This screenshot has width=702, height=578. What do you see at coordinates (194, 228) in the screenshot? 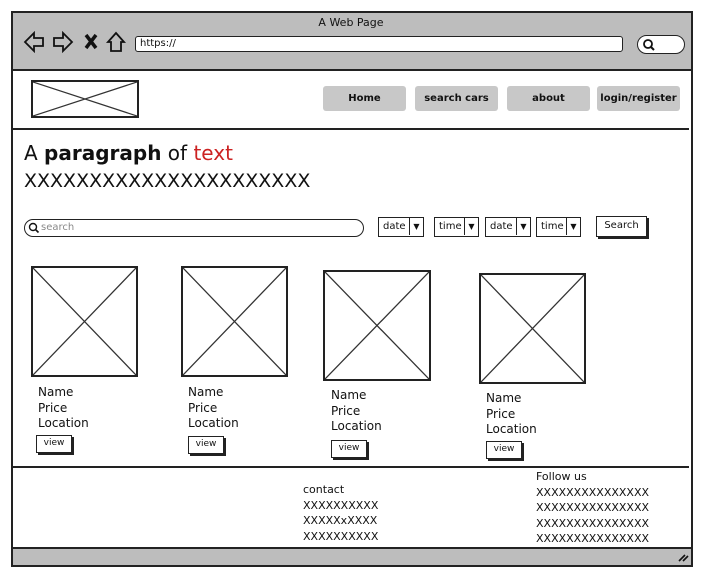
I see `search-input: search` at bounding box center [194, 228].